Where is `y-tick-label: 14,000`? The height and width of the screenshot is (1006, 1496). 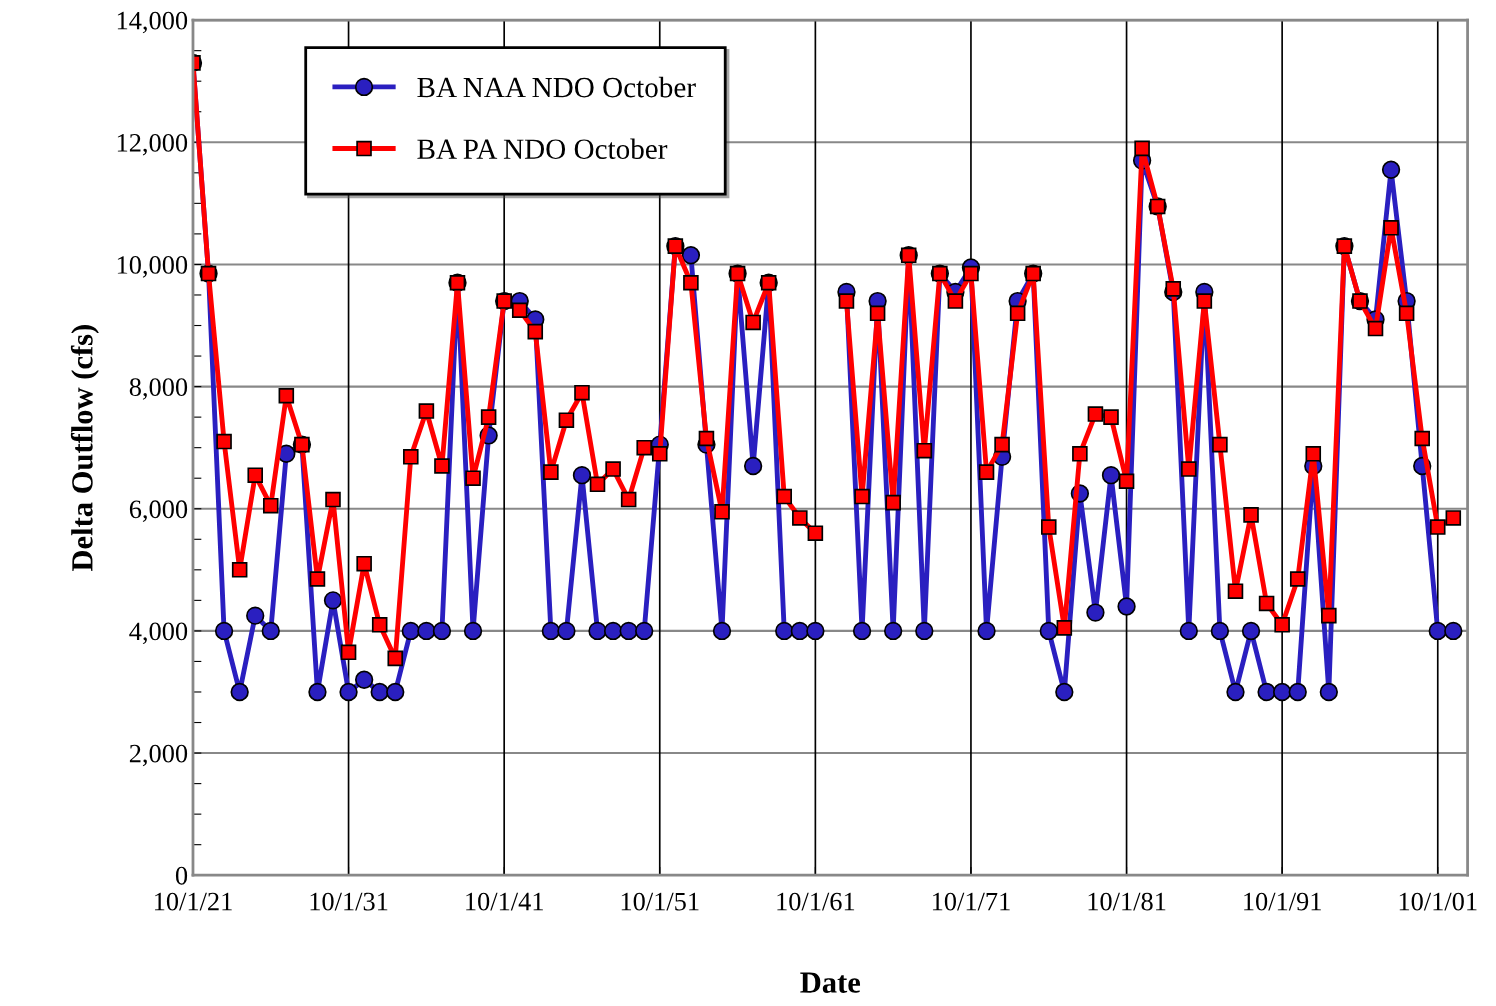 y-tick-label: 14,000 is located at coordinates (152, 22).